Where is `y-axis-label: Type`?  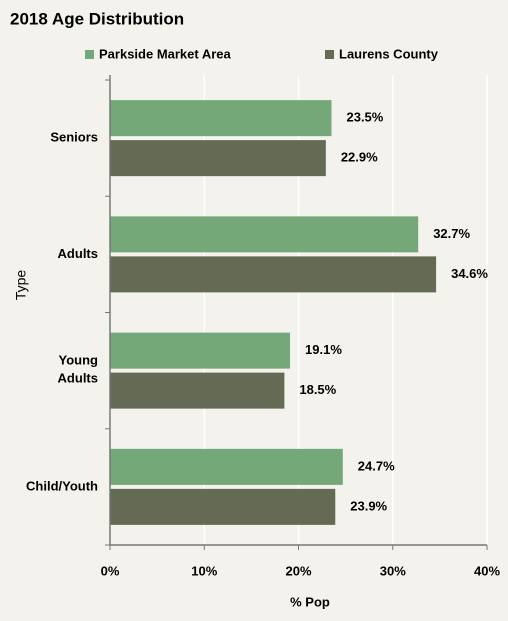 y-axis-label: Type is located at coordinates (21, 285).